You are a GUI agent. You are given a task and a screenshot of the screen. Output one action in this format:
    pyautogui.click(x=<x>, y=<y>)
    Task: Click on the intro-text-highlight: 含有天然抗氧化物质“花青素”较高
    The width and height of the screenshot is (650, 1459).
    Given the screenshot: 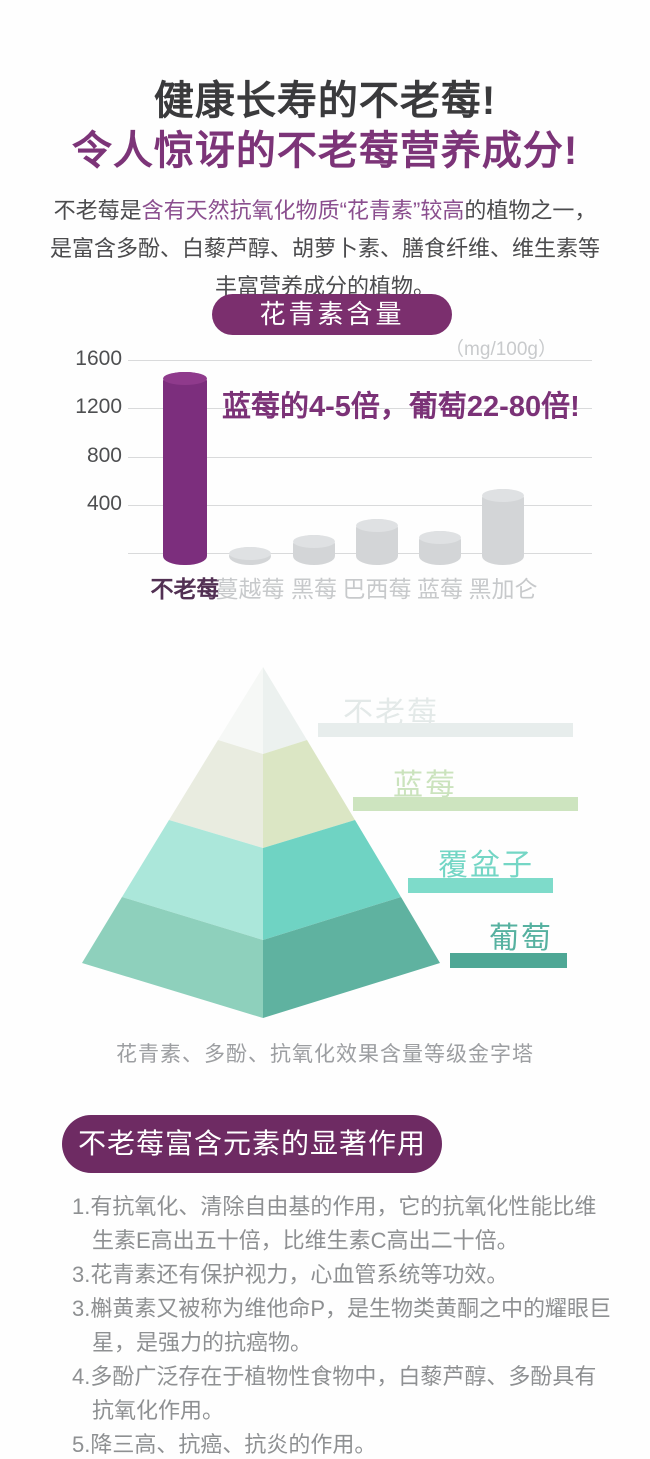 What is the action you would take?
    pyautogui.click(x=303, y=210)
    